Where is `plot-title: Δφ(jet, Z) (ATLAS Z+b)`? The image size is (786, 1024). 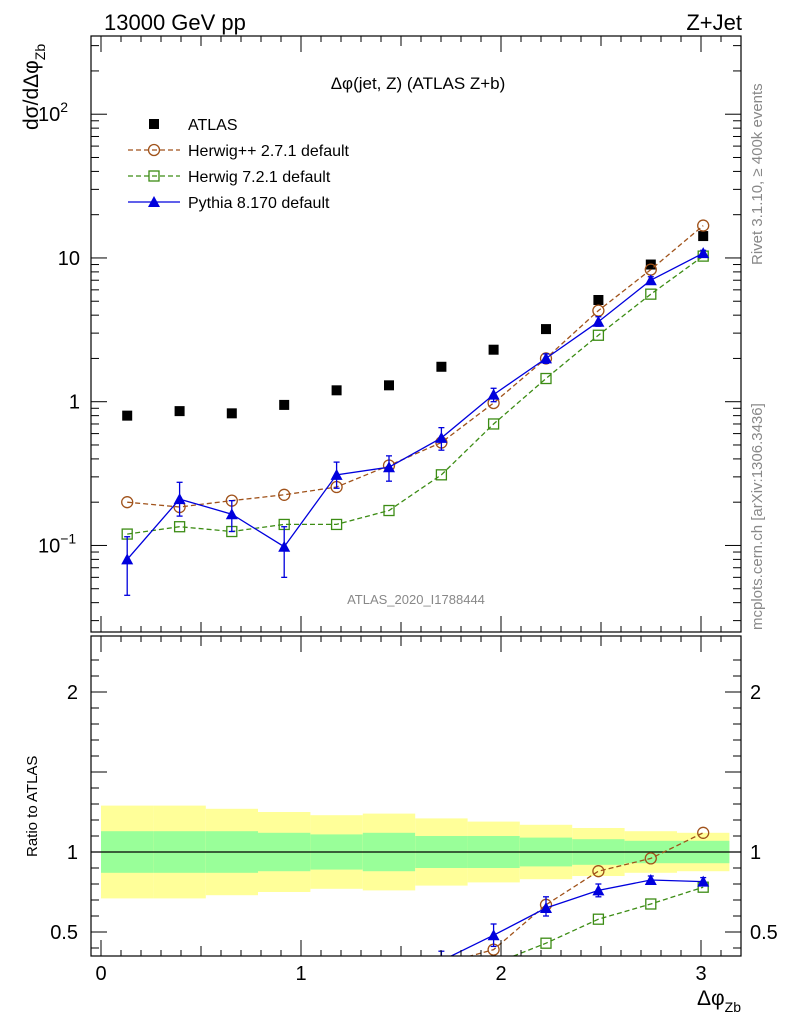
plot-title: Δφ(jet, Z) (ATLAS Z+b) is located at coordinates (418, 83).